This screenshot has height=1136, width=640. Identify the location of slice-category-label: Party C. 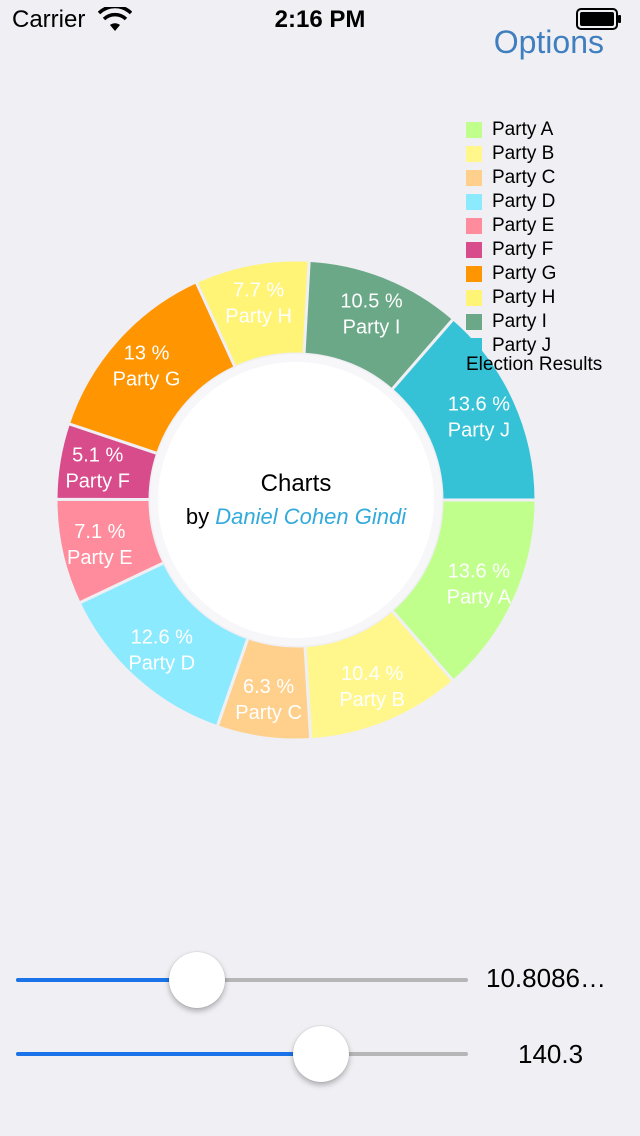
(268, 713).